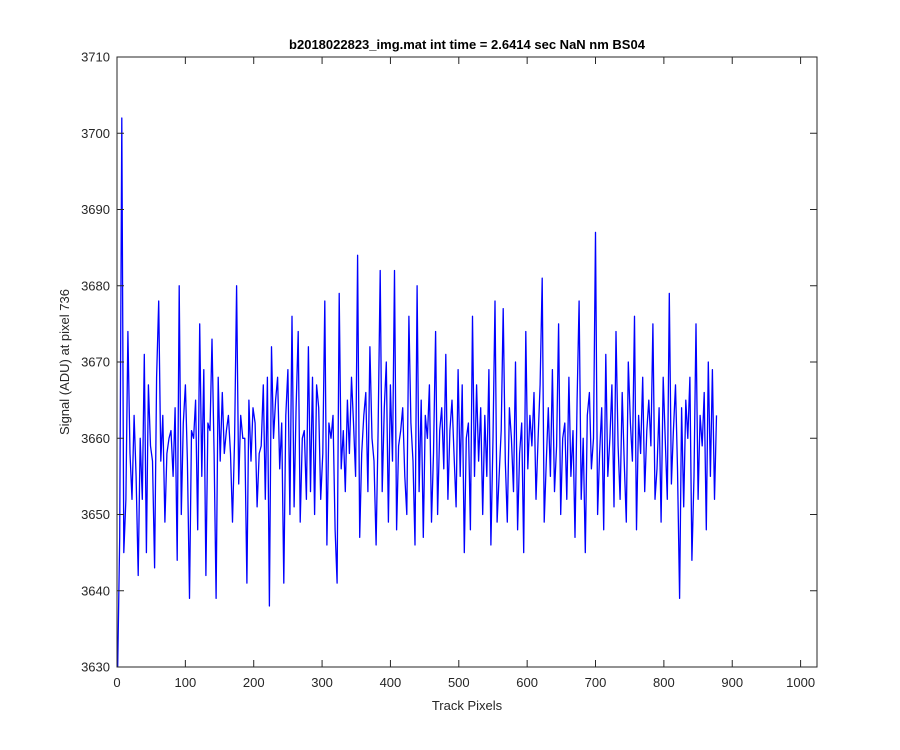 The height and width of the screenshot is (750, 900). What do you see at coordinates (527, 682) in the screenshot?
I see `x-tick-label: 600` at bounding box center [527, 682].